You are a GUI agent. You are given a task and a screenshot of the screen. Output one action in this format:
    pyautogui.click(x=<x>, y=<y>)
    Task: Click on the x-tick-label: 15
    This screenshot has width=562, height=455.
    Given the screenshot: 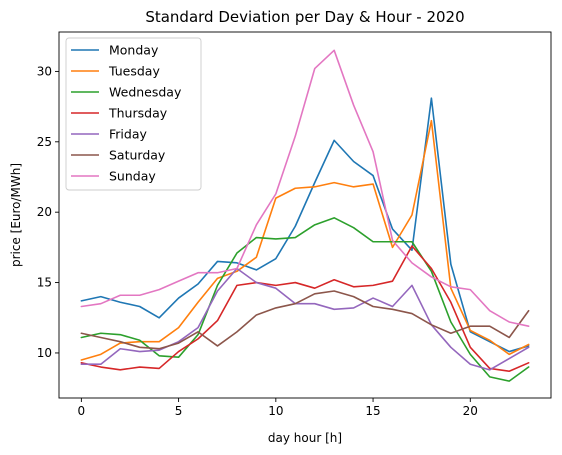 What is the action you would take?
    pyautogui.click(x=372, y=411)
    